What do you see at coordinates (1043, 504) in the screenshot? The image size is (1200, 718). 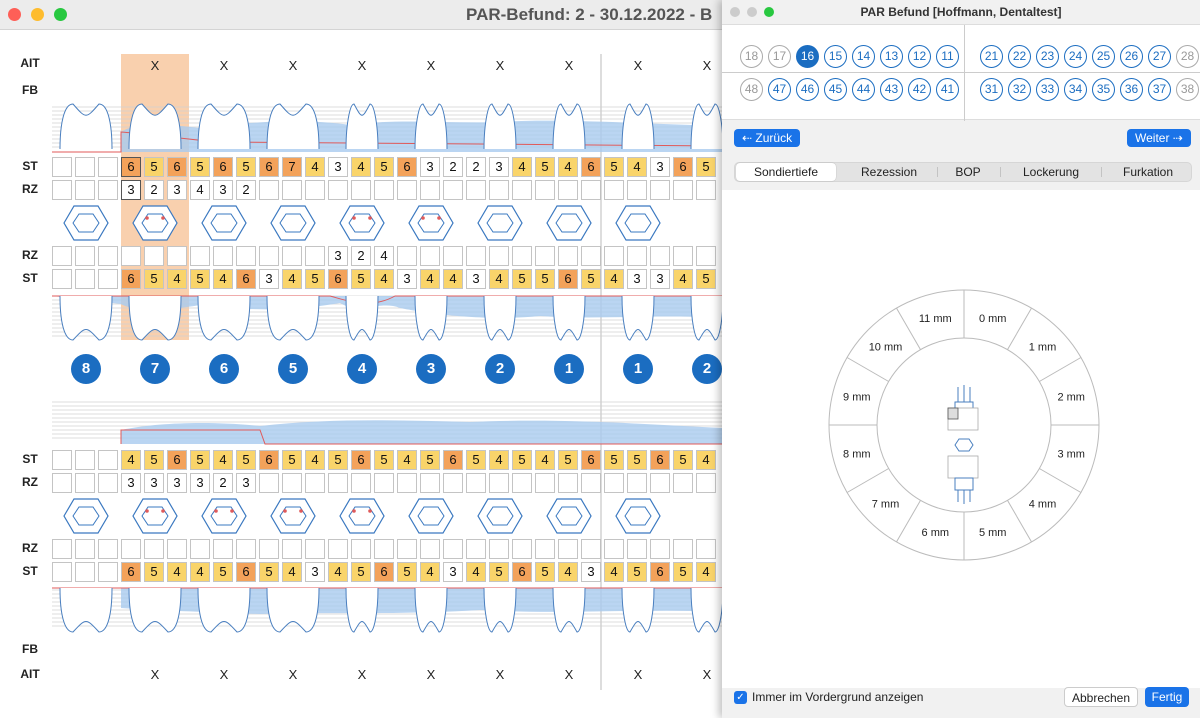 I see `dial-segment-label: 4 mm` at bounding box center [1043, 504].